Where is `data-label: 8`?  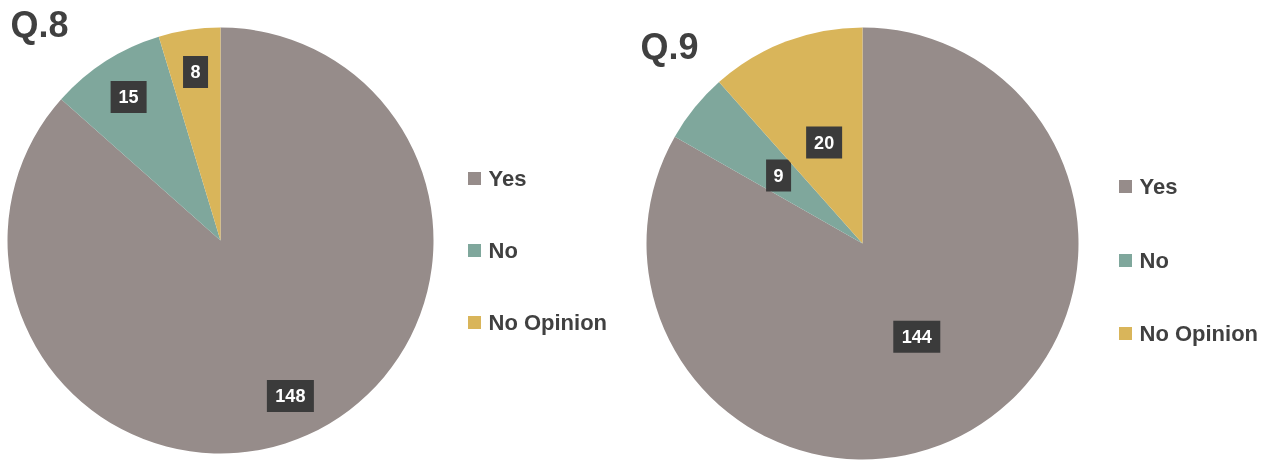
data-label: 8 is located at coordinates (195, 72).